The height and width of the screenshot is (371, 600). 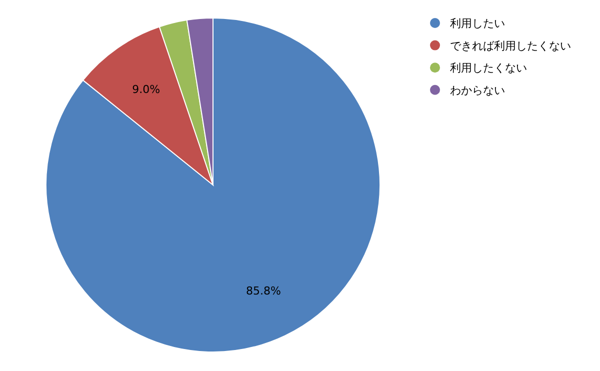 What do you see at coordinates (510, 45) in the screenshot?
I see `legend-label: できれば利用したくない` at bounding box center [510, 45].